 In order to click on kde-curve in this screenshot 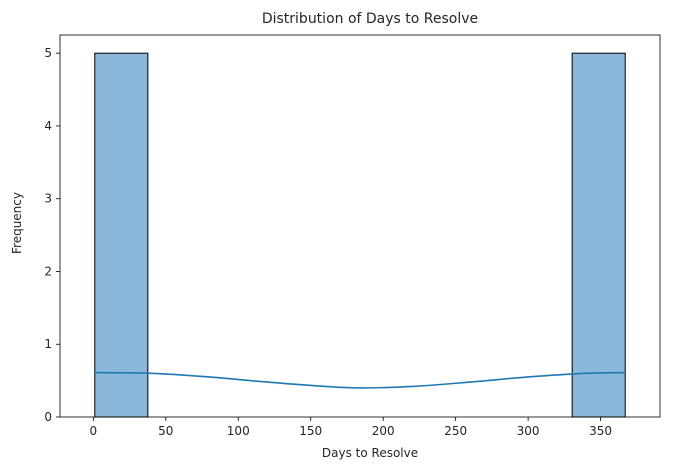, I will do `click(360, 380)`.